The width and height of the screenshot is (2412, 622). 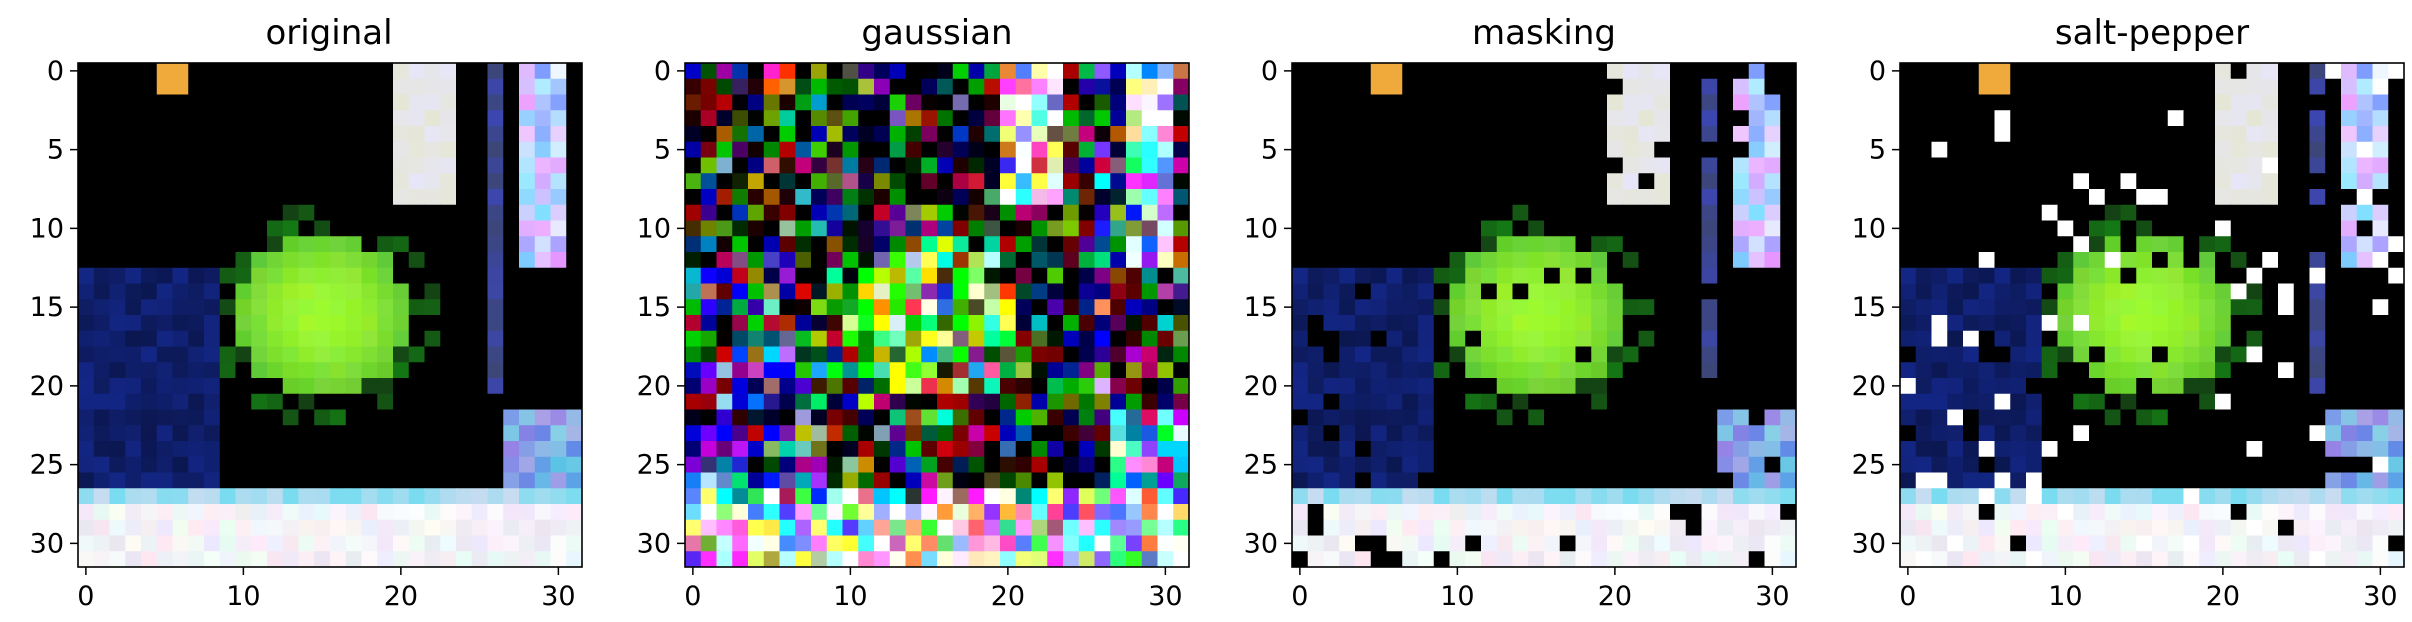 What do you see at coordinates (2152, 33) in the screenshot?
I see `panel-title: salt-pepper` at bounding box center [2152, 33].